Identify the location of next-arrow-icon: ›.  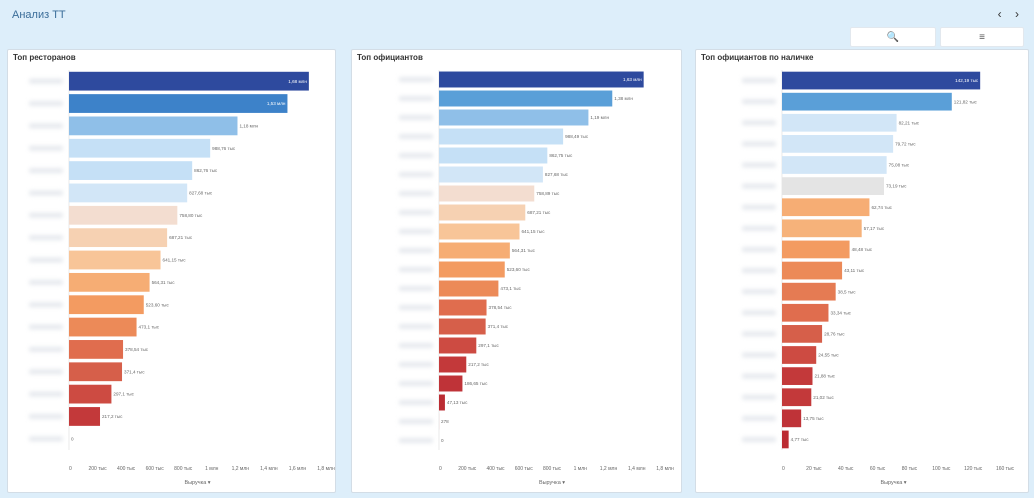
(1017, 14).